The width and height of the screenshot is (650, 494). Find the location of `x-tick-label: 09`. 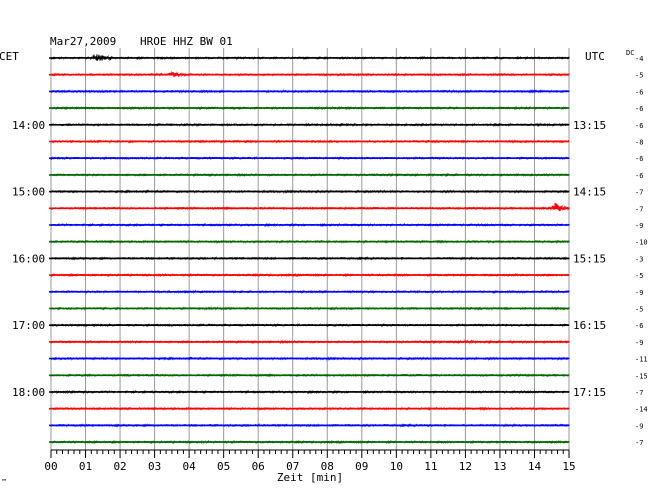

x-tick-label: 09 is located at coordinates (361, 466).